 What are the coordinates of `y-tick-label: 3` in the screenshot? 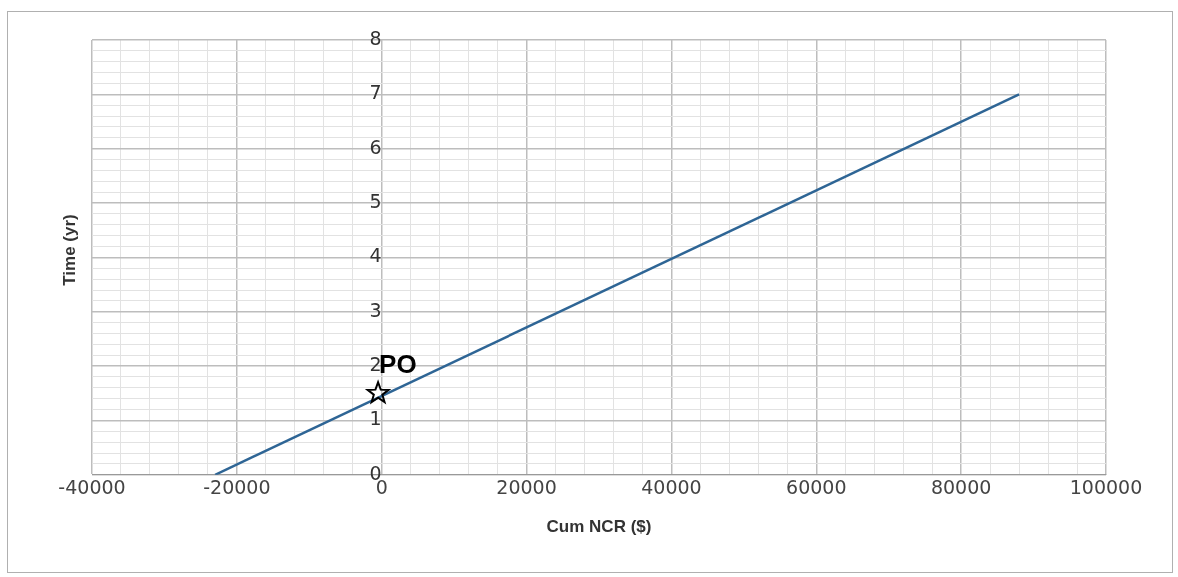 It's located at (375, 309).